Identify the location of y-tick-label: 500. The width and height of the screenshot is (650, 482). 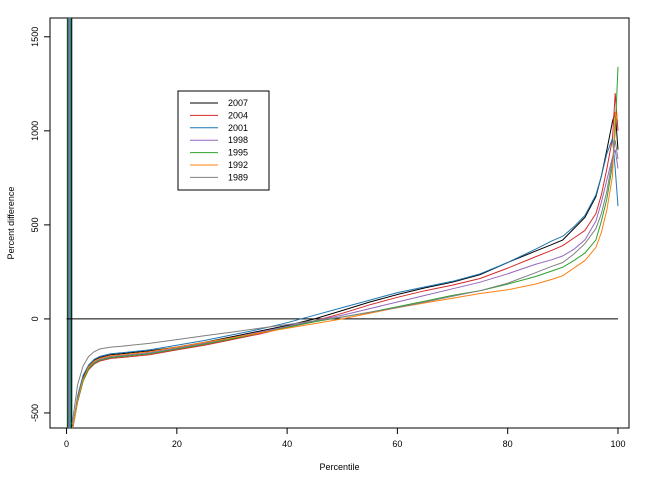
(35, 224).